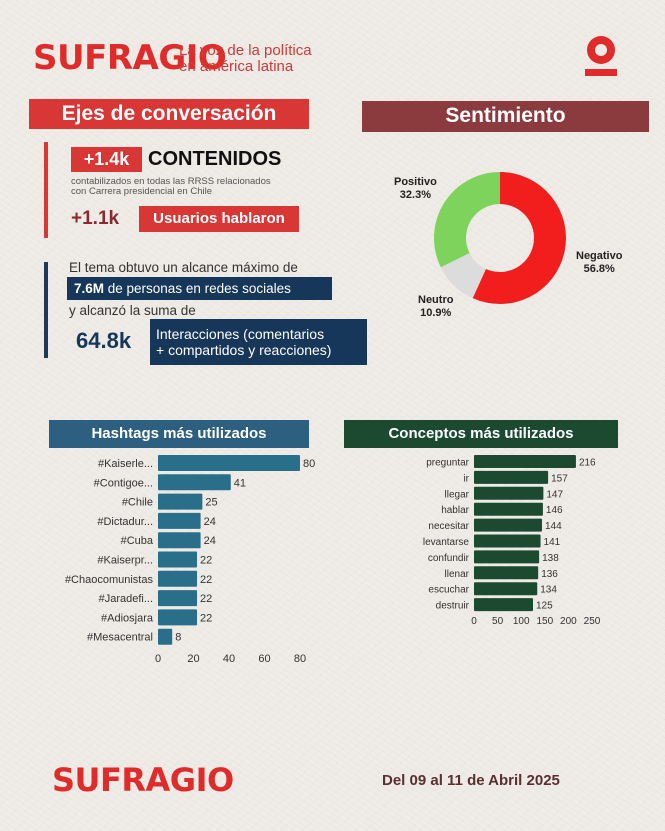 The height and width of the screenshot is (831, 665). I want to click on interacciones-line1: Interacciones (comentarios, so click(240, 334).